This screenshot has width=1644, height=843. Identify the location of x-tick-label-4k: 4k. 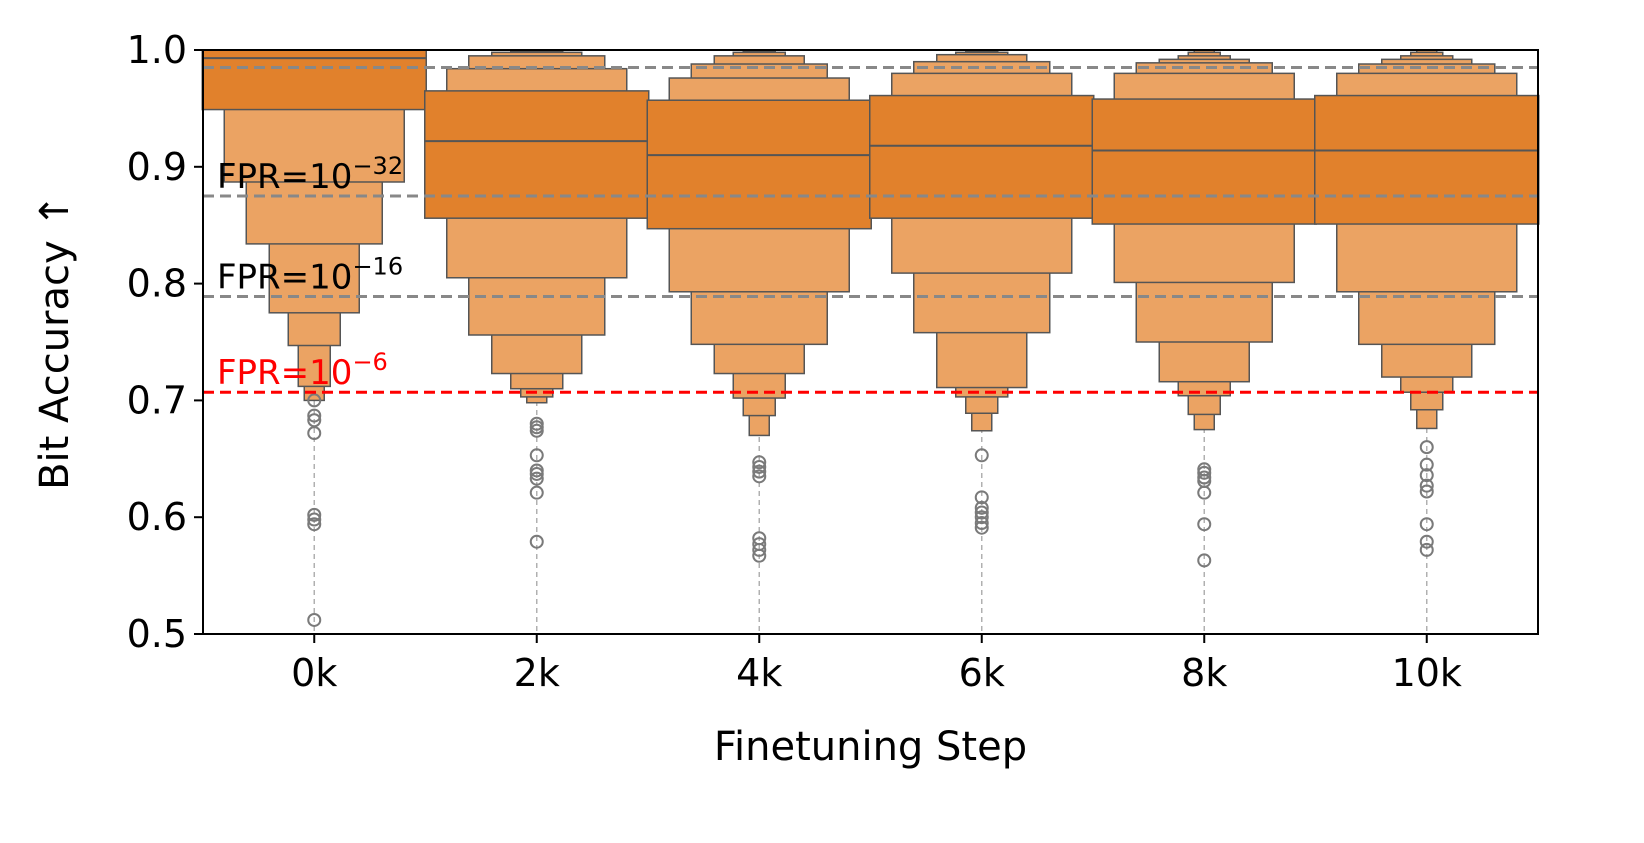
(759, 673).